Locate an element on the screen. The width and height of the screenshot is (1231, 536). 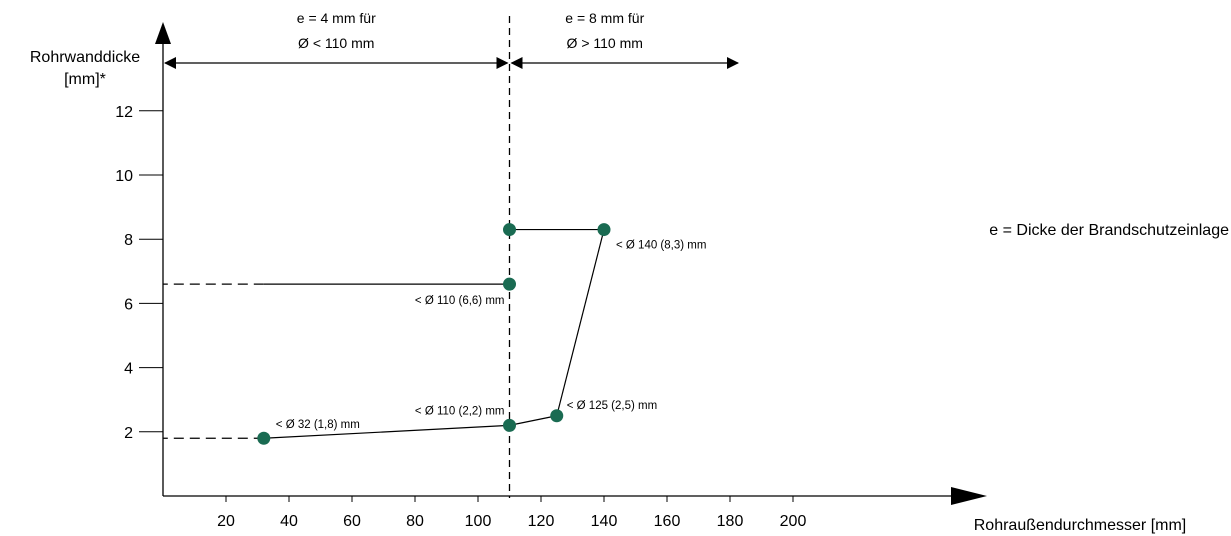
y-axis-arrowhead is located at coordinates (163, 33).